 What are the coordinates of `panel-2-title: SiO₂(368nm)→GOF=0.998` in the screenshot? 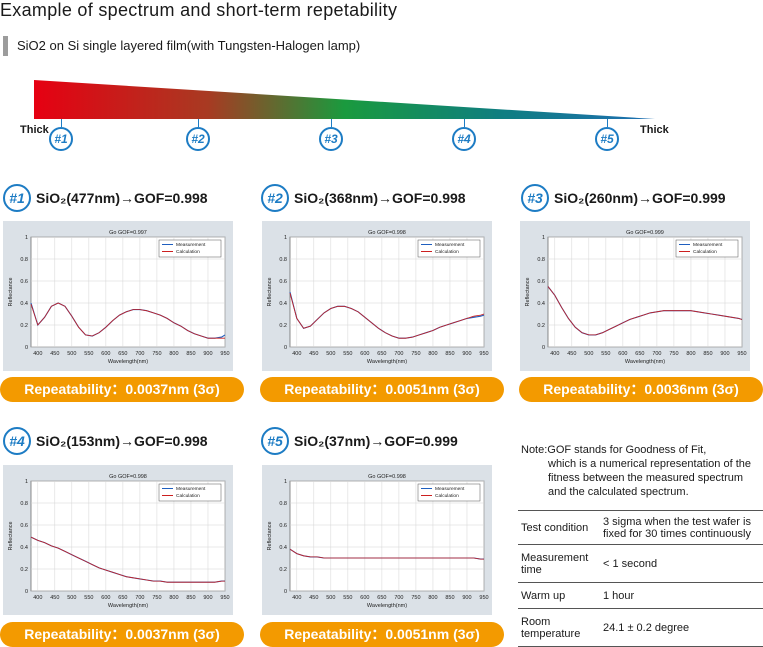 It's located at (380, 198).